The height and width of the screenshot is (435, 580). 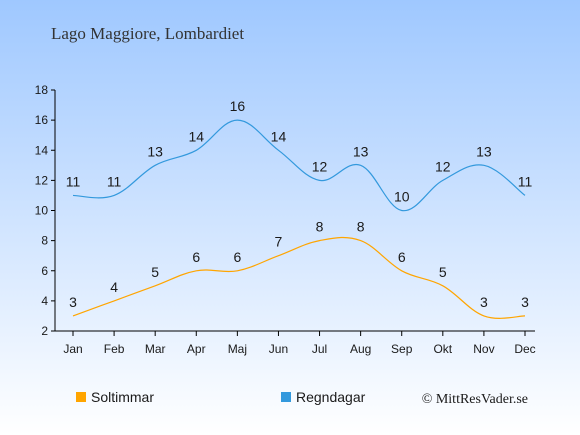 What do you see at coordinates (42, 120) in the screenshot?
I see `y-tick-label: 16` at bounding box center [42, 120].